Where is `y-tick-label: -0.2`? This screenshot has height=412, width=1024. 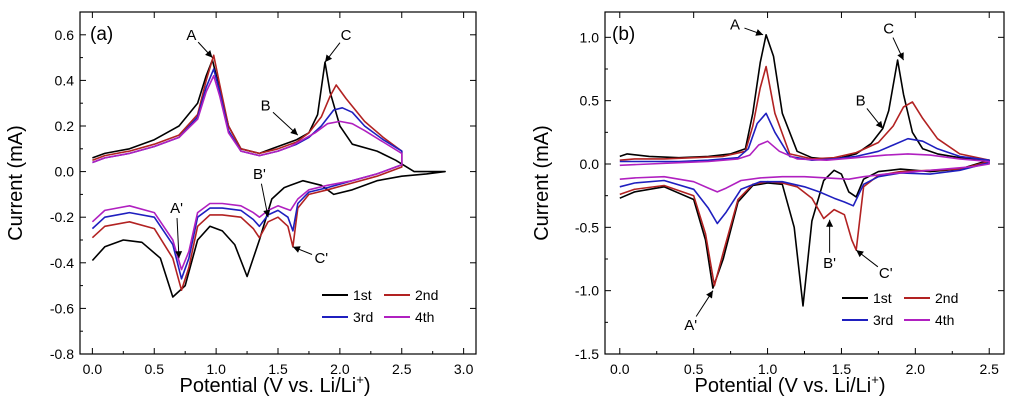 y-tick-label: -0.2 is located at coordinates (62, 217).